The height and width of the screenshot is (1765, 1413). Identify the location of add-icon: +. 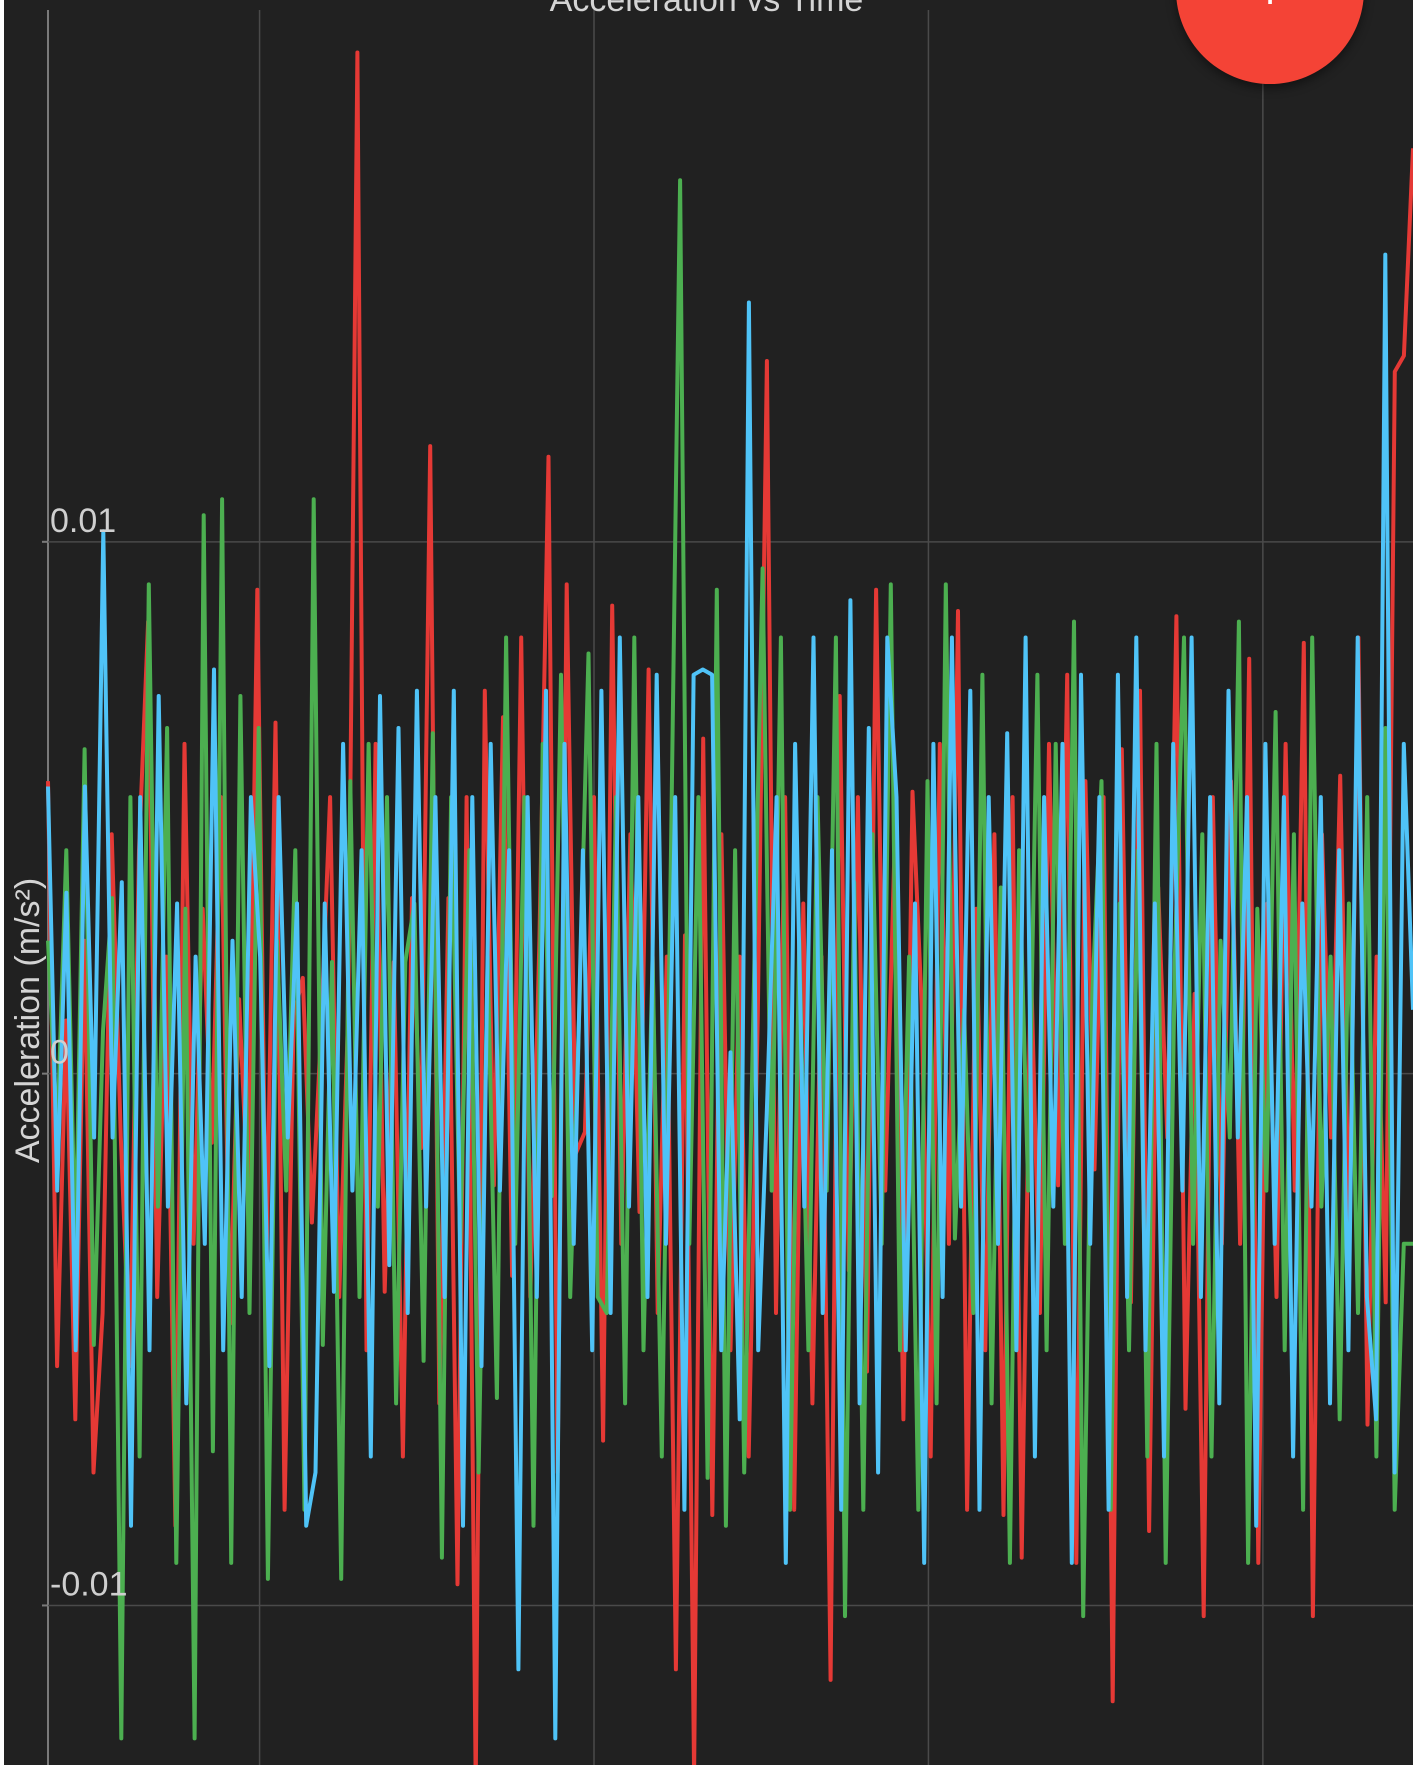
(1270, 6).